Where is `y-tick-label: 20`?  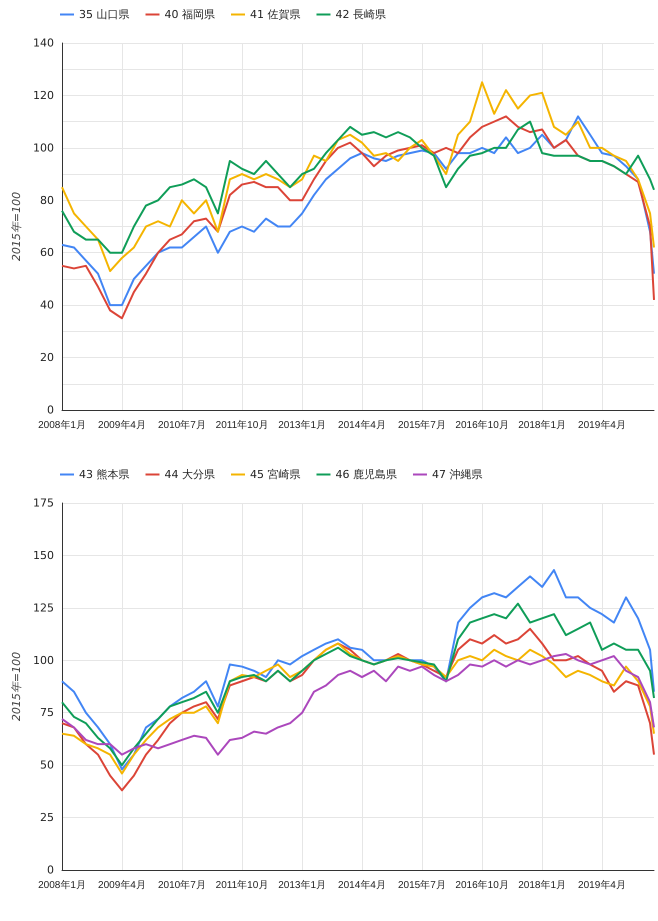 y-tick-label: 20 is located at coordinates (47, 357).